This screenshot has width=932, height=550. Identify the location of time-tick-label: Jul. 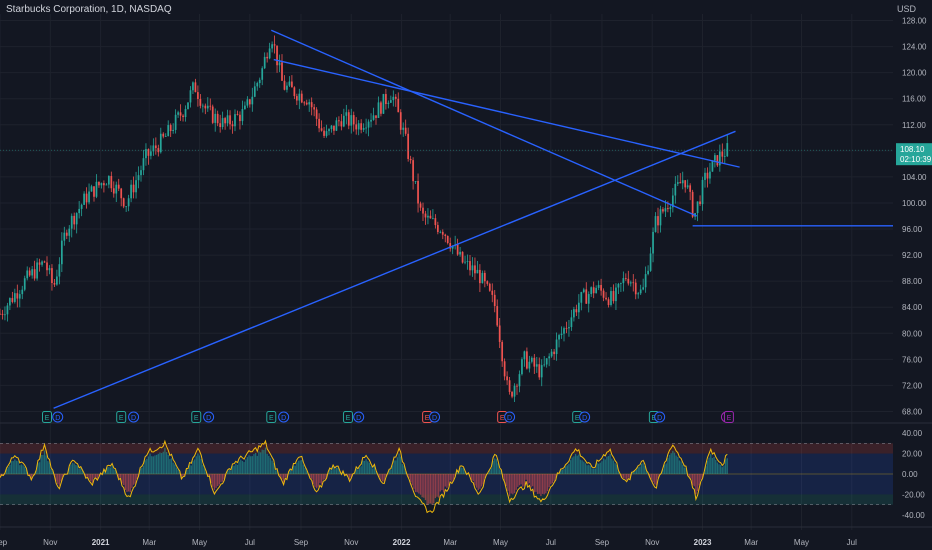
(250, 542).